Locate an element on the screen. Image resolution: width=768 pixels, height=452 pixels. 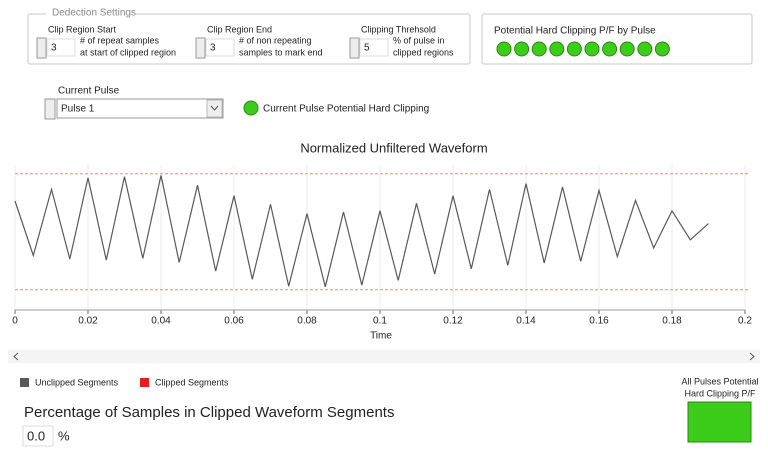
arrow-icon is located at coordinates (214, 108).